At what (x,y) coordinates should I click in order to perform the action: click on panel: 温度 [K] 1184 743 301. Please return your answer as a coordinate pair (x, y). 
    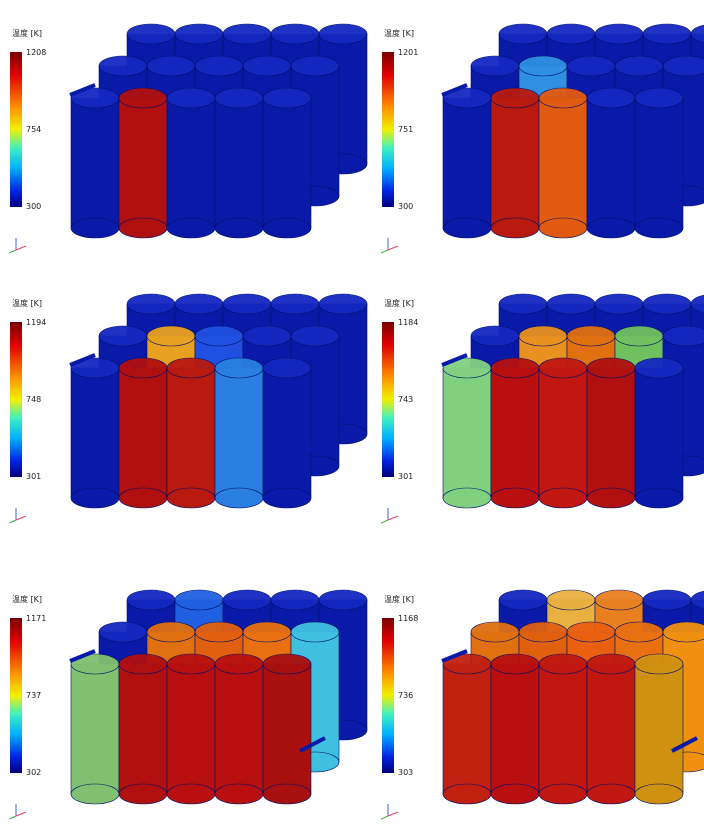
    Looking at the image, I should click on (542, 408).